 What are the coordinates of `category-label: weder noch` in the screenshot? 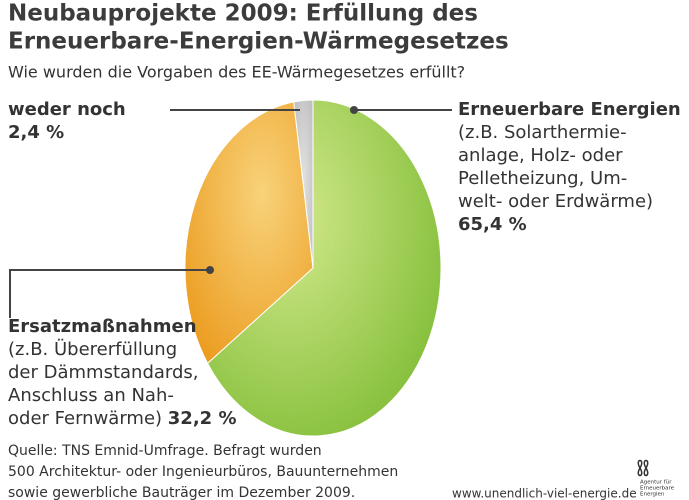 It's located at (67, 109).